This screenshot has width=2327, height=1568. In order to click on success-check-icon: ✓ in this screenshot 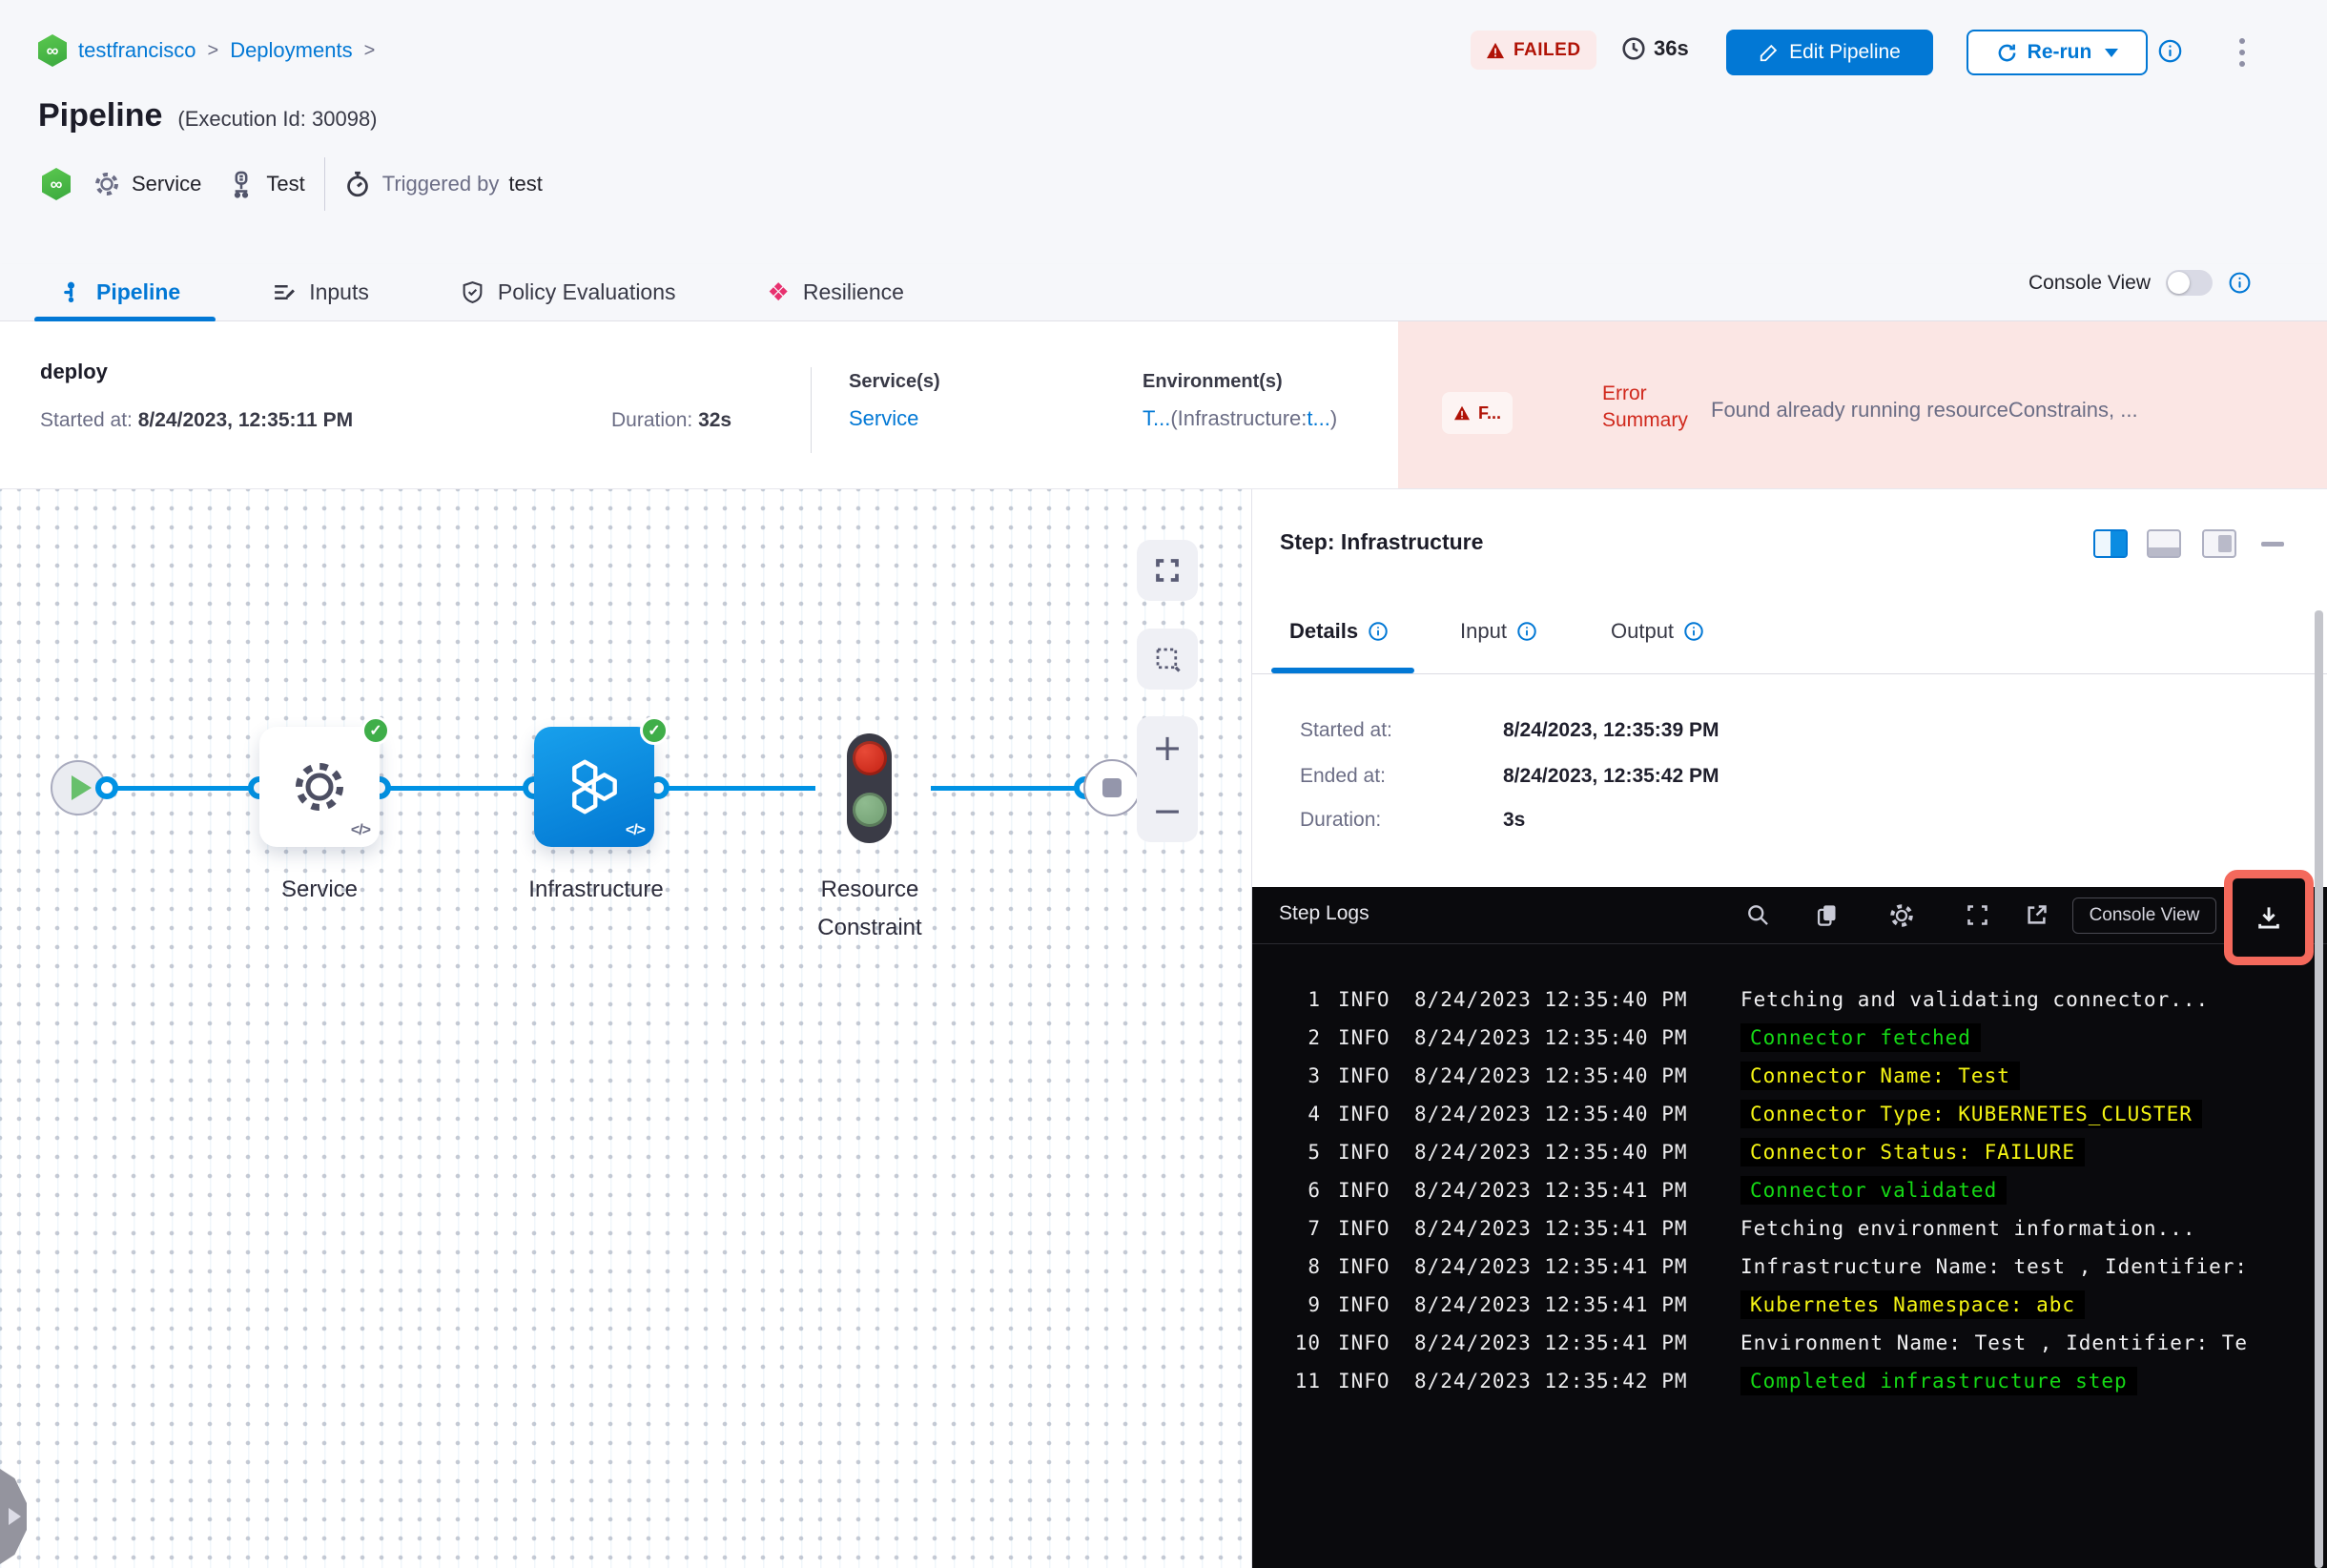, I will do `click(654, 730)`.